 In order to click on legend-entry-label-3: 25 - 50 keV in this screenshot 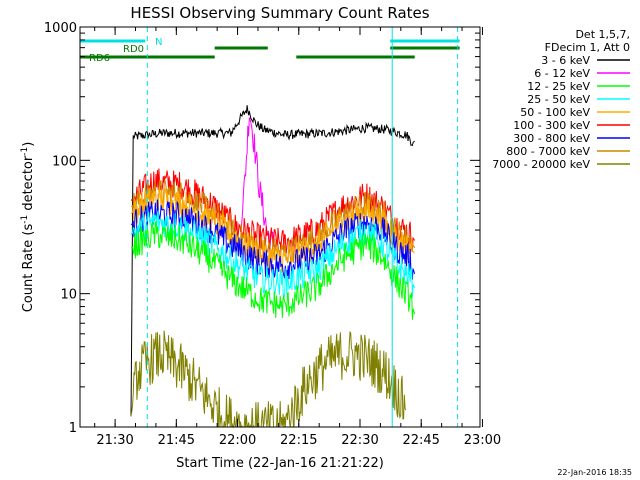, I will do `click(558, 99)`.